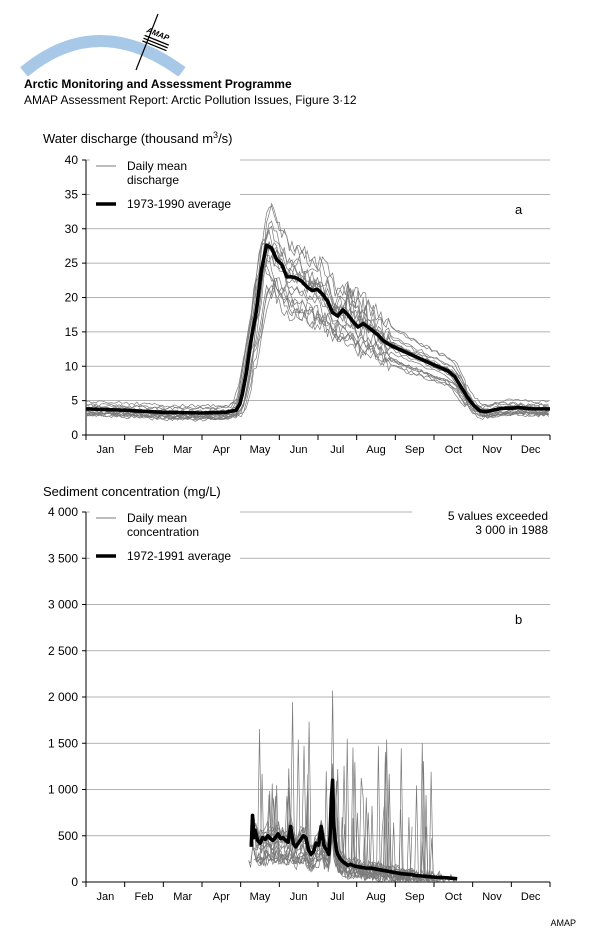  I want to click on annotation-text: 5 values exceeded, so click(498, 516).